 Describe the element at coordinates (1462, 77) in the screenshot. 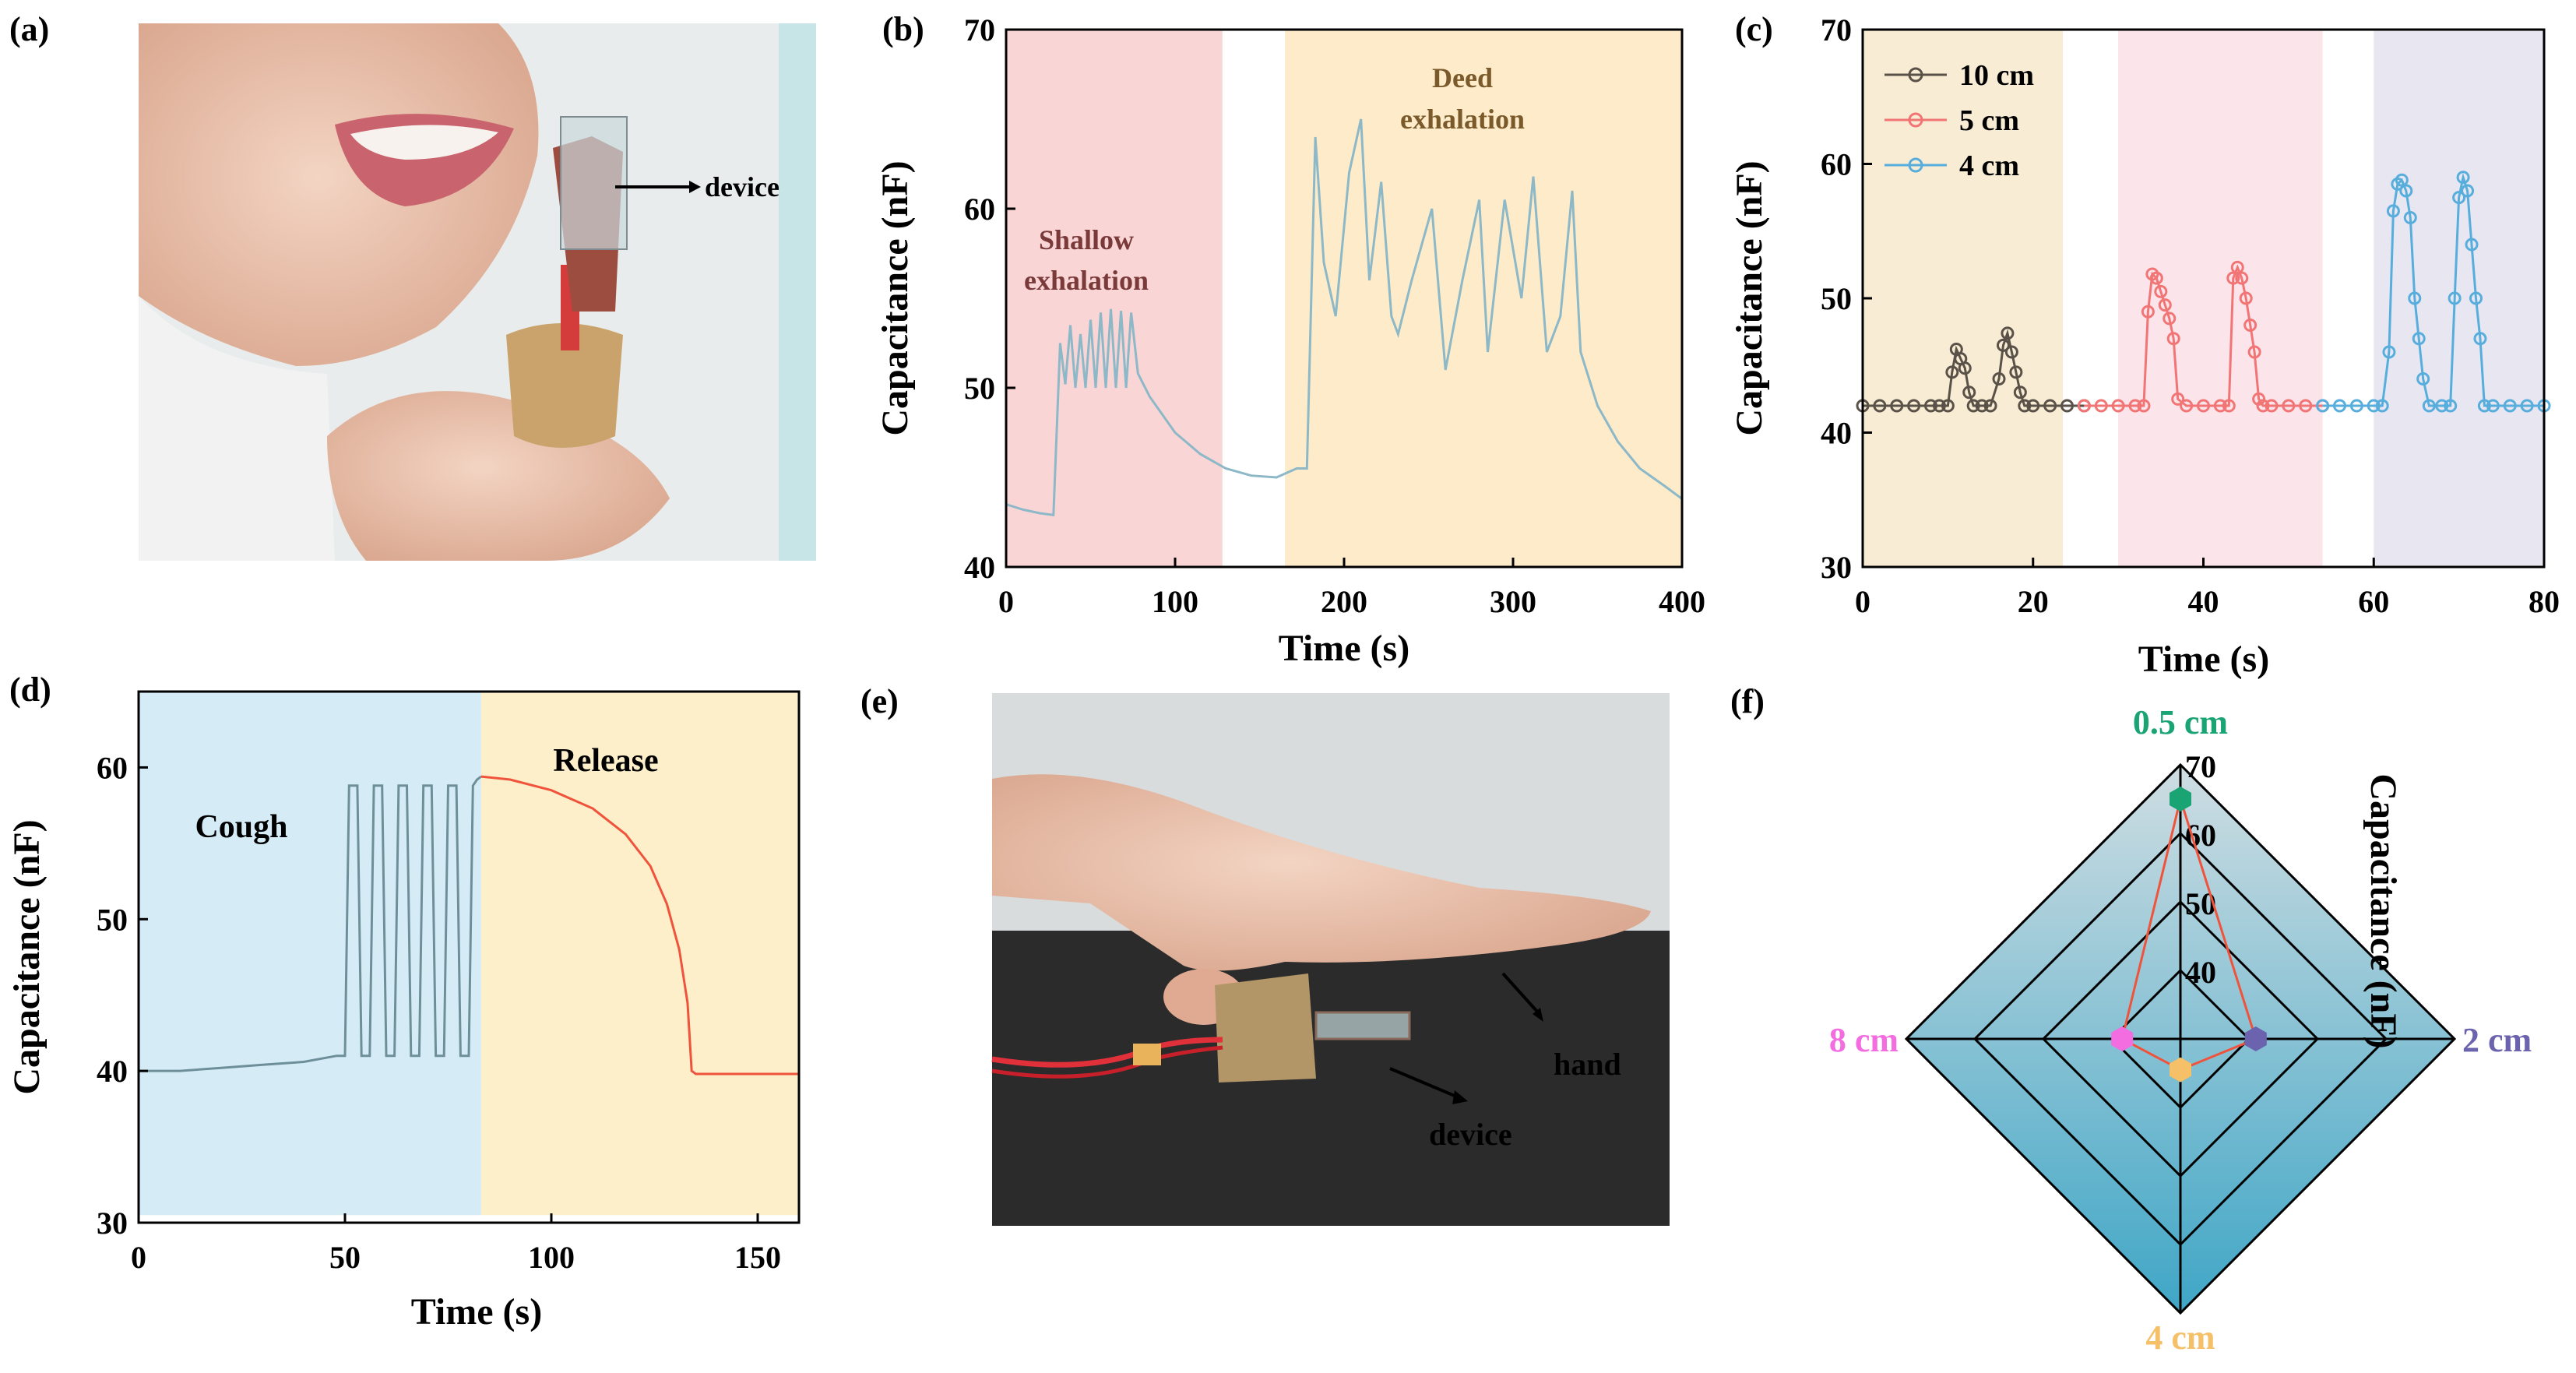

I see `region-label-deep-1: Deed` at that location.